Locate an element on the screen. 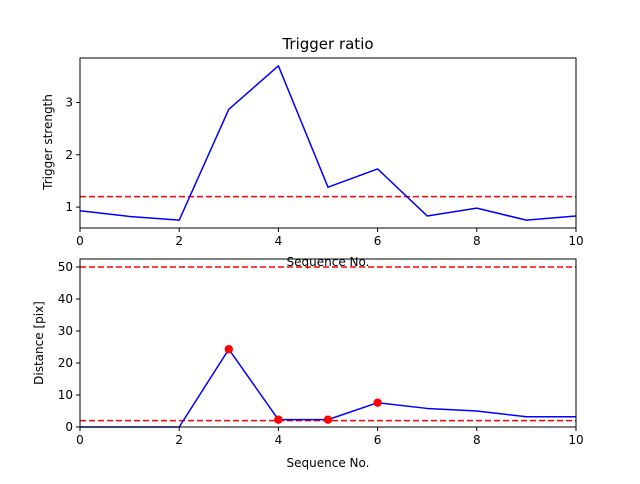  bottom-x-axis-label: Sequence No. is located at coordinates (328, 463).